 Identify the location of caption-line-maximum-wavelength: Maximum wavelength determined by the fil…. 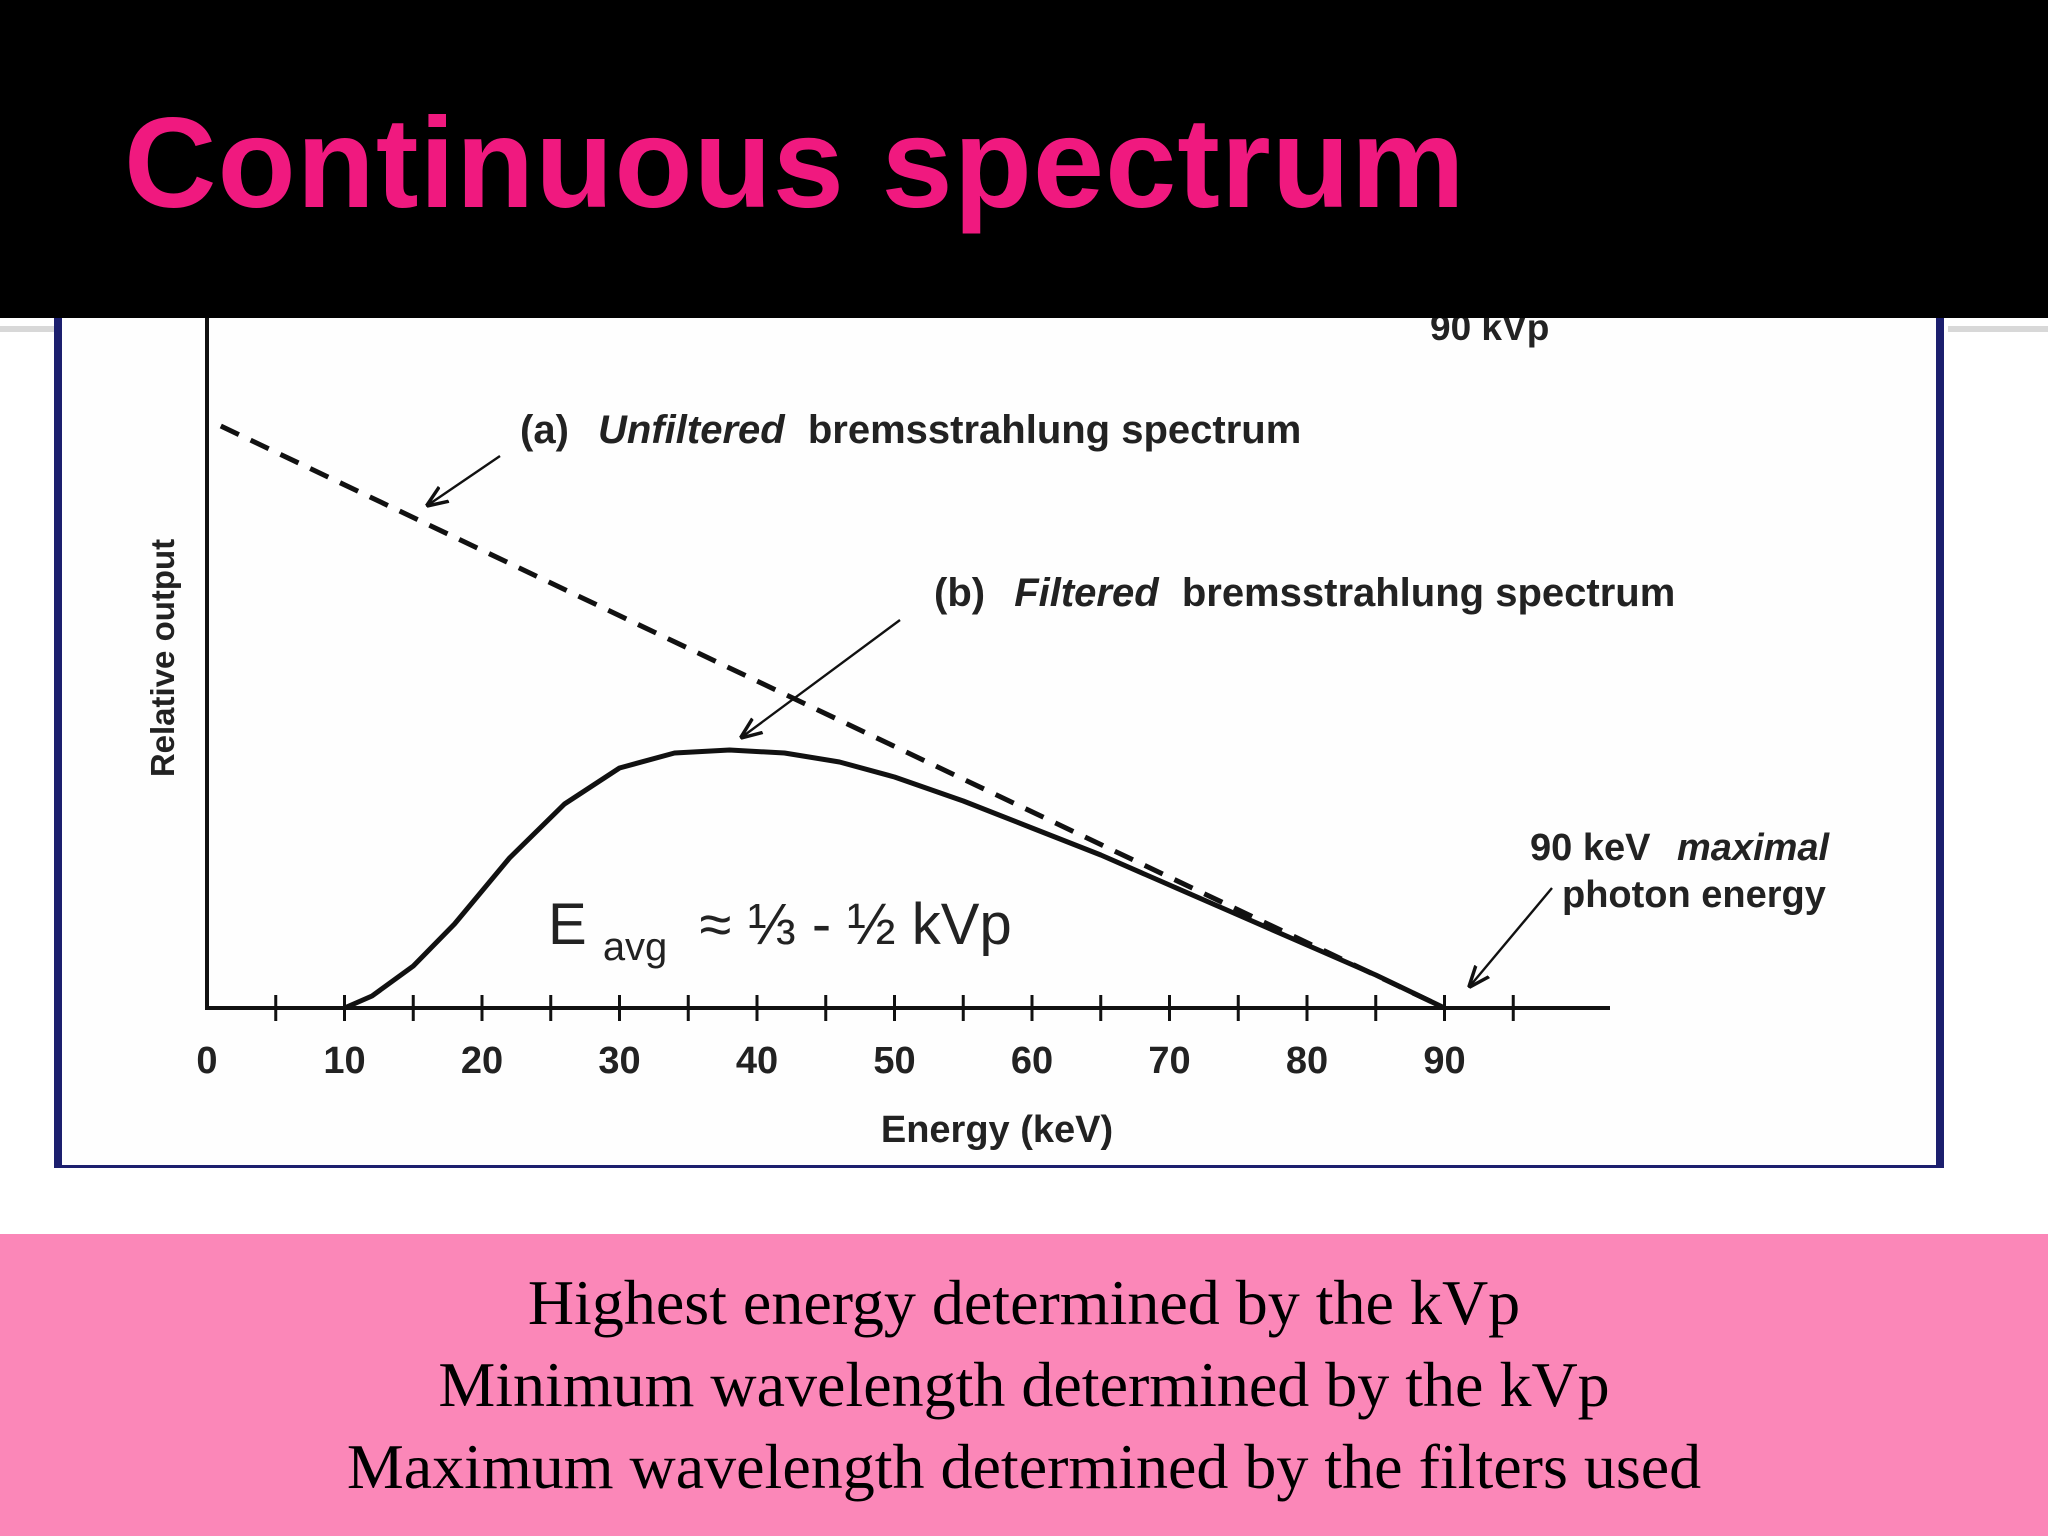
(1024, 1466).